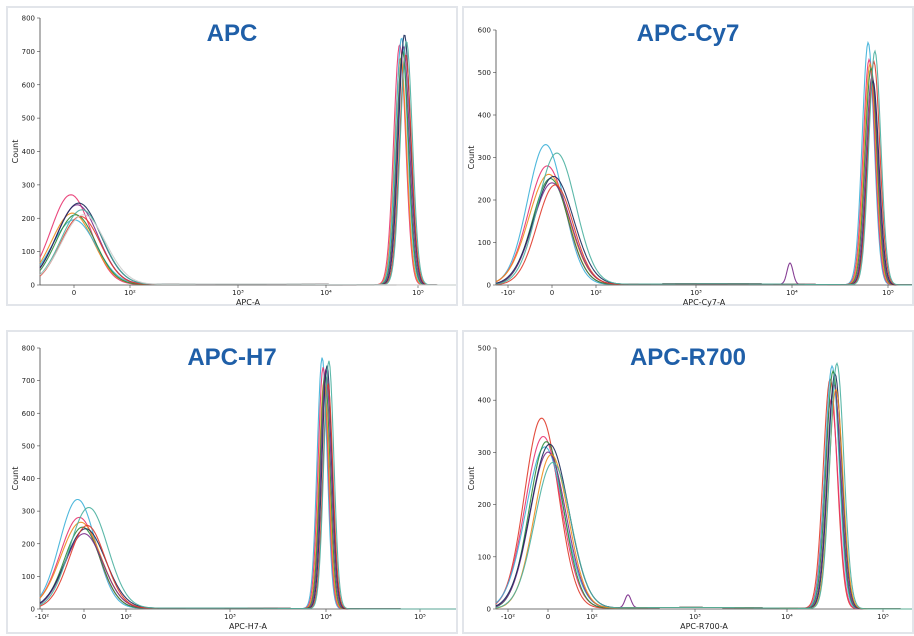 The height and width of the screenshot is (636, 914). What do you see at coordinates (704, 302) in the screenshot?
I see `x-axis-label: APC-Cy7-A` at bounding box center [704, 302].